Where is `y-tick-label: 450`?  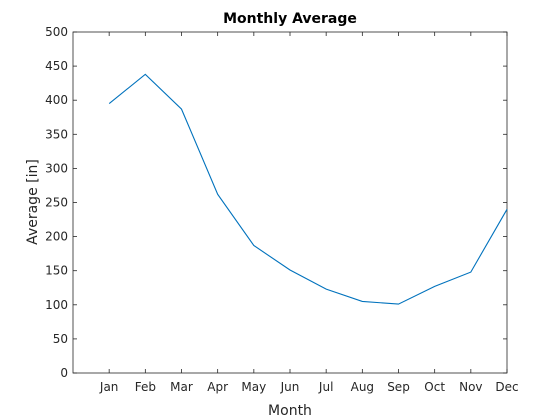
y-tick-label: 450 is located at coordinates (56, 66).